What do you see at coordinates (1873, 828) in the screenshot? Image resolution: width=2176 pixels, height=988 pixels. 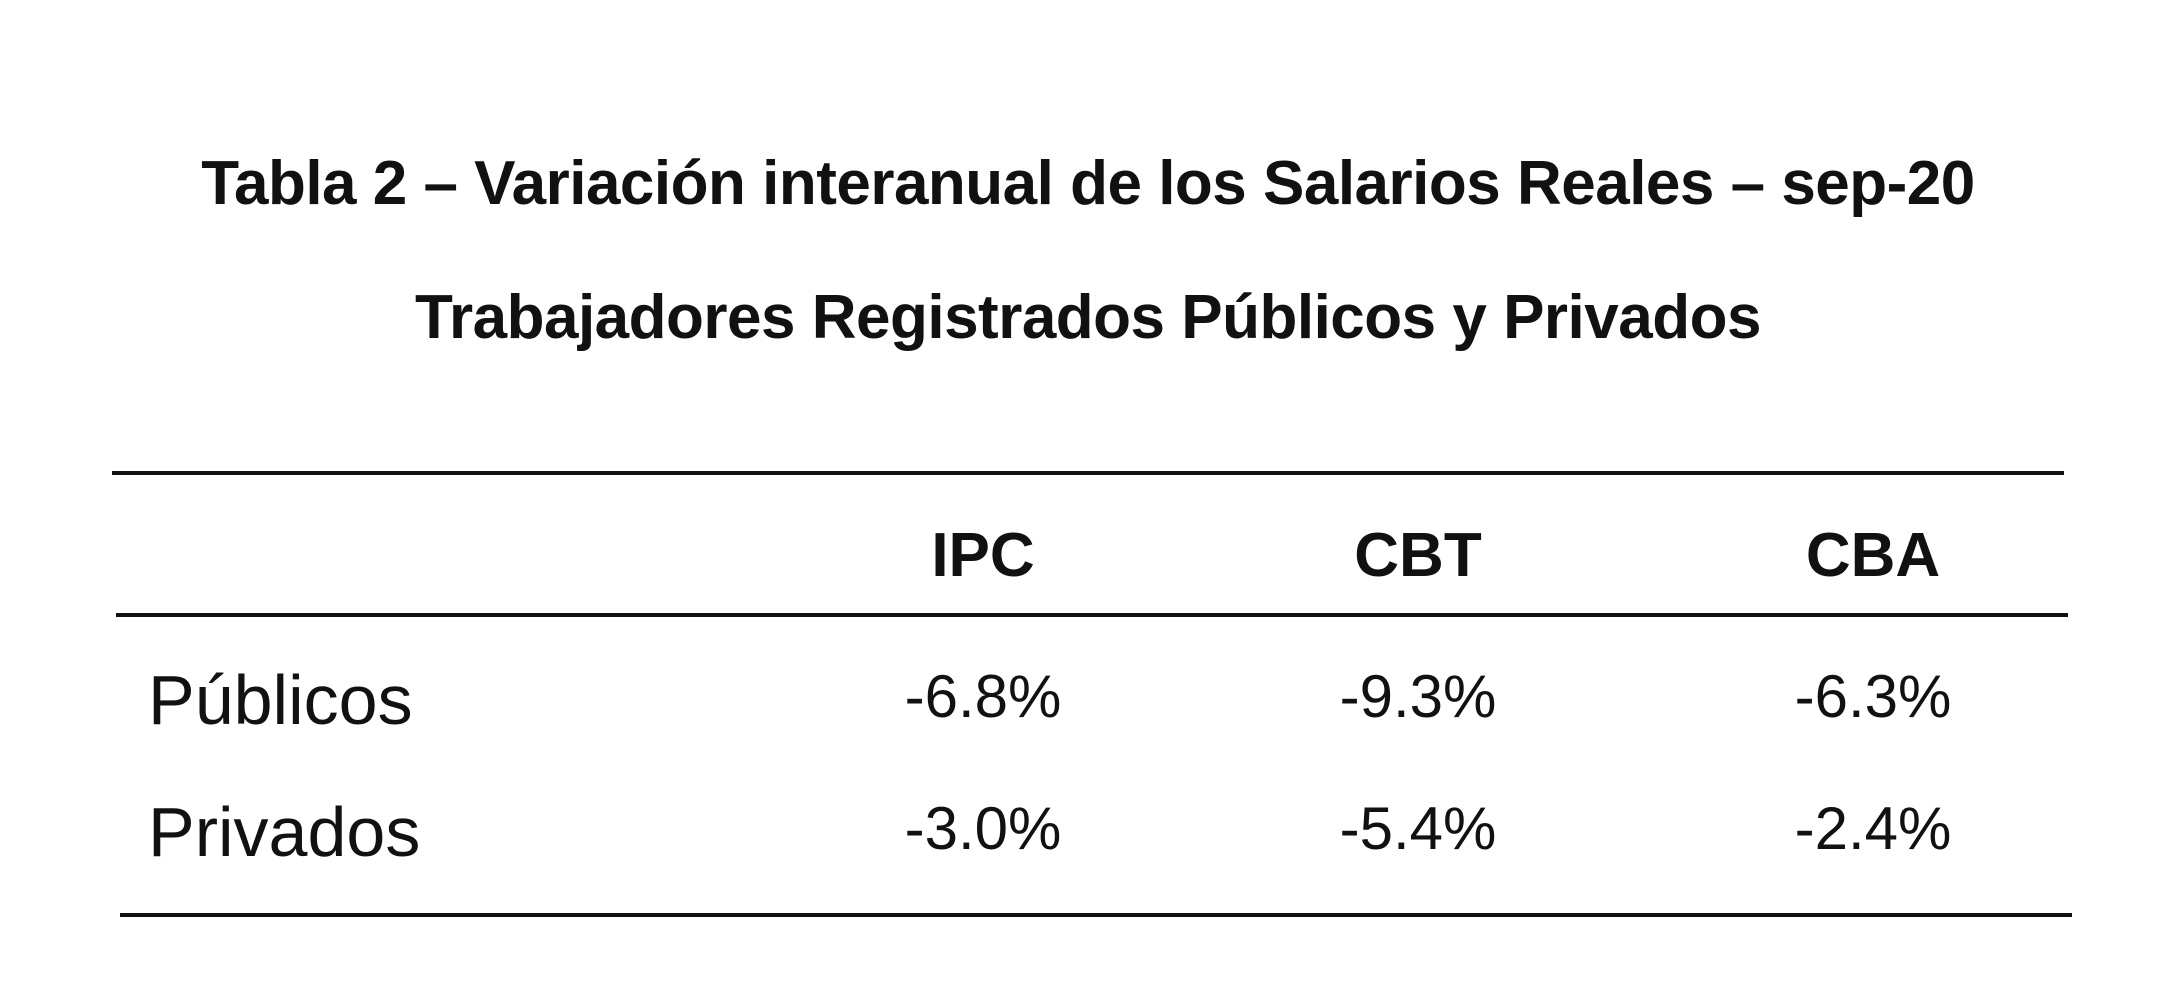 I see `table-cell: -2.4%` at bounding box center [1873, 828].